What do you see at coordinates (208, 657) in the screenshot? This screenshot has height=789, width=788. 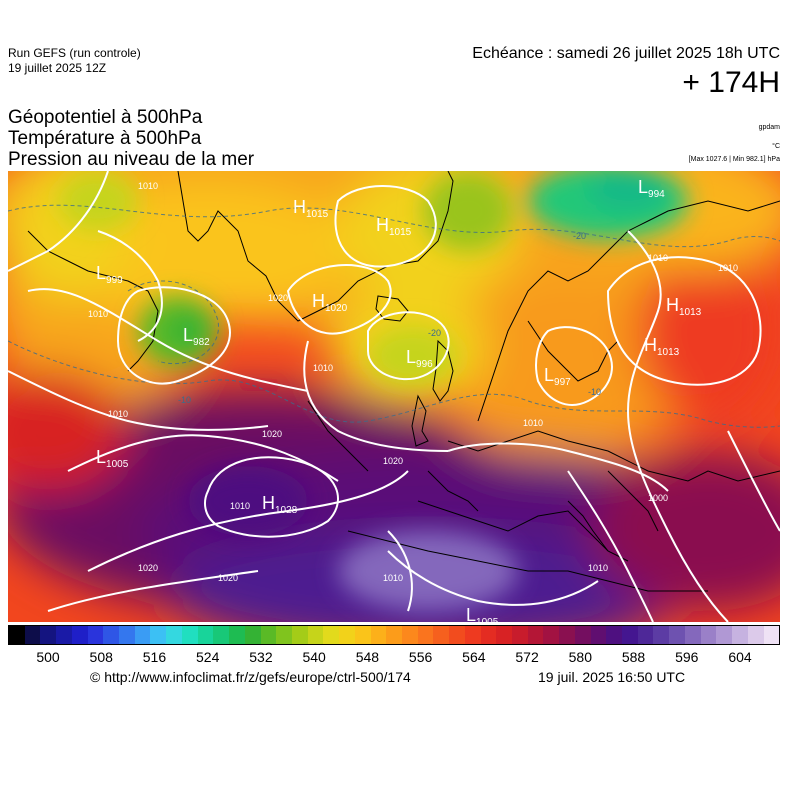 I see `color-scale-tick-label: 524` at bounding box center [208, 657].